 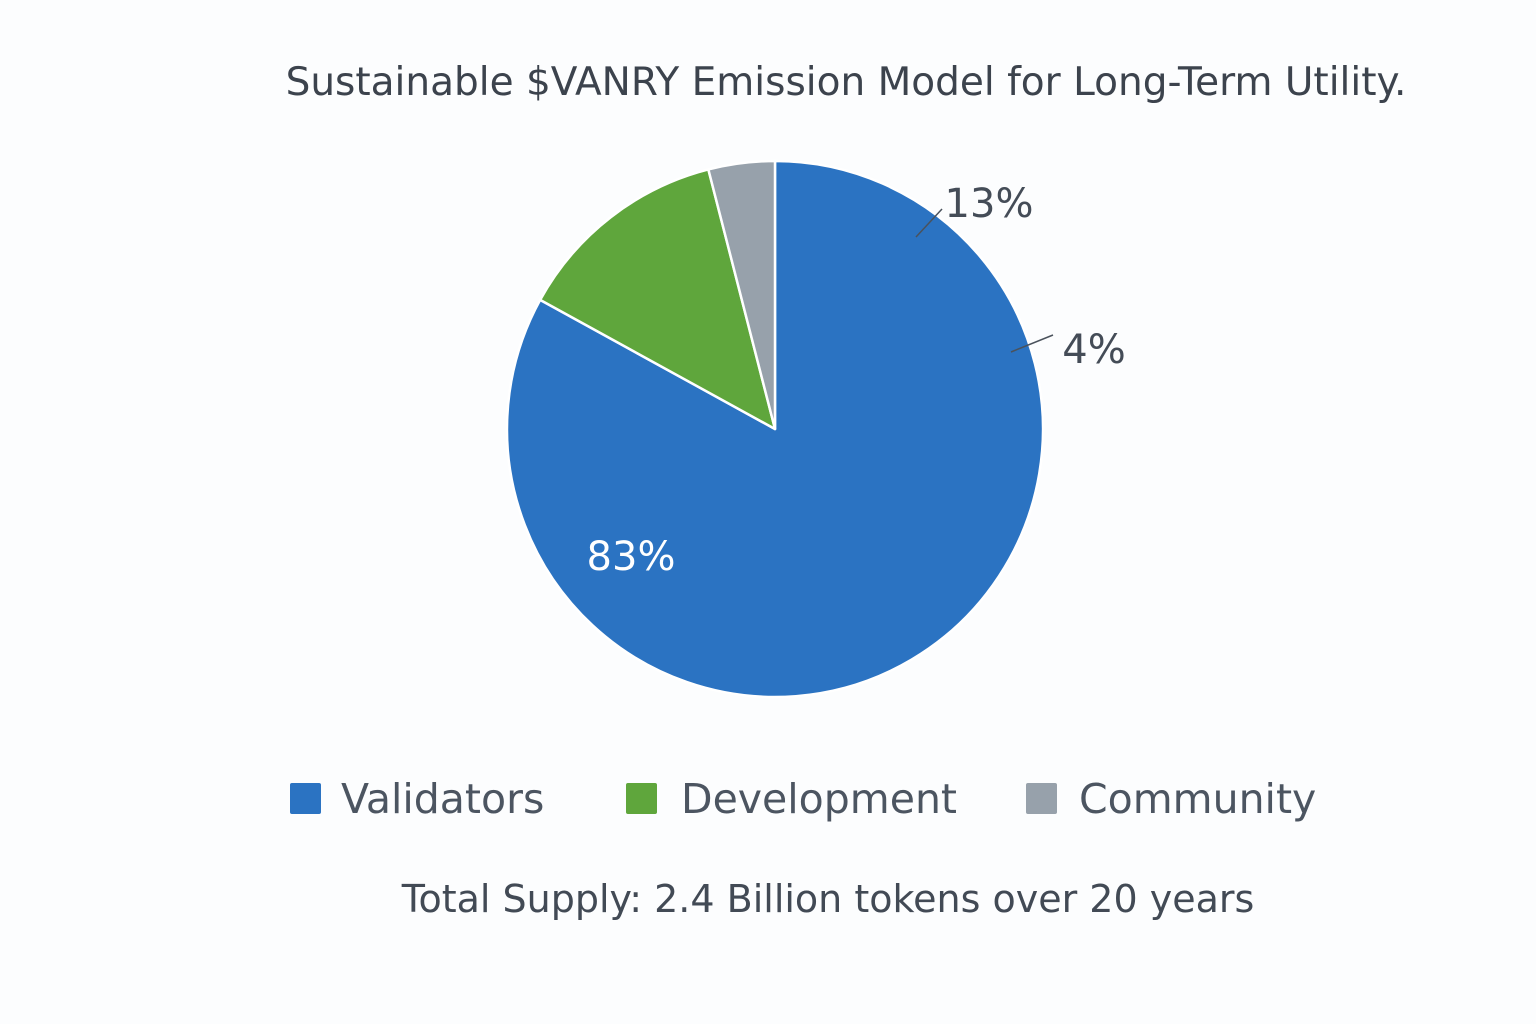 What do you see at coordinates (631, 557) in the screenshot?
I see `slice-label-validators: 83%` at bounding box center [631, 557].